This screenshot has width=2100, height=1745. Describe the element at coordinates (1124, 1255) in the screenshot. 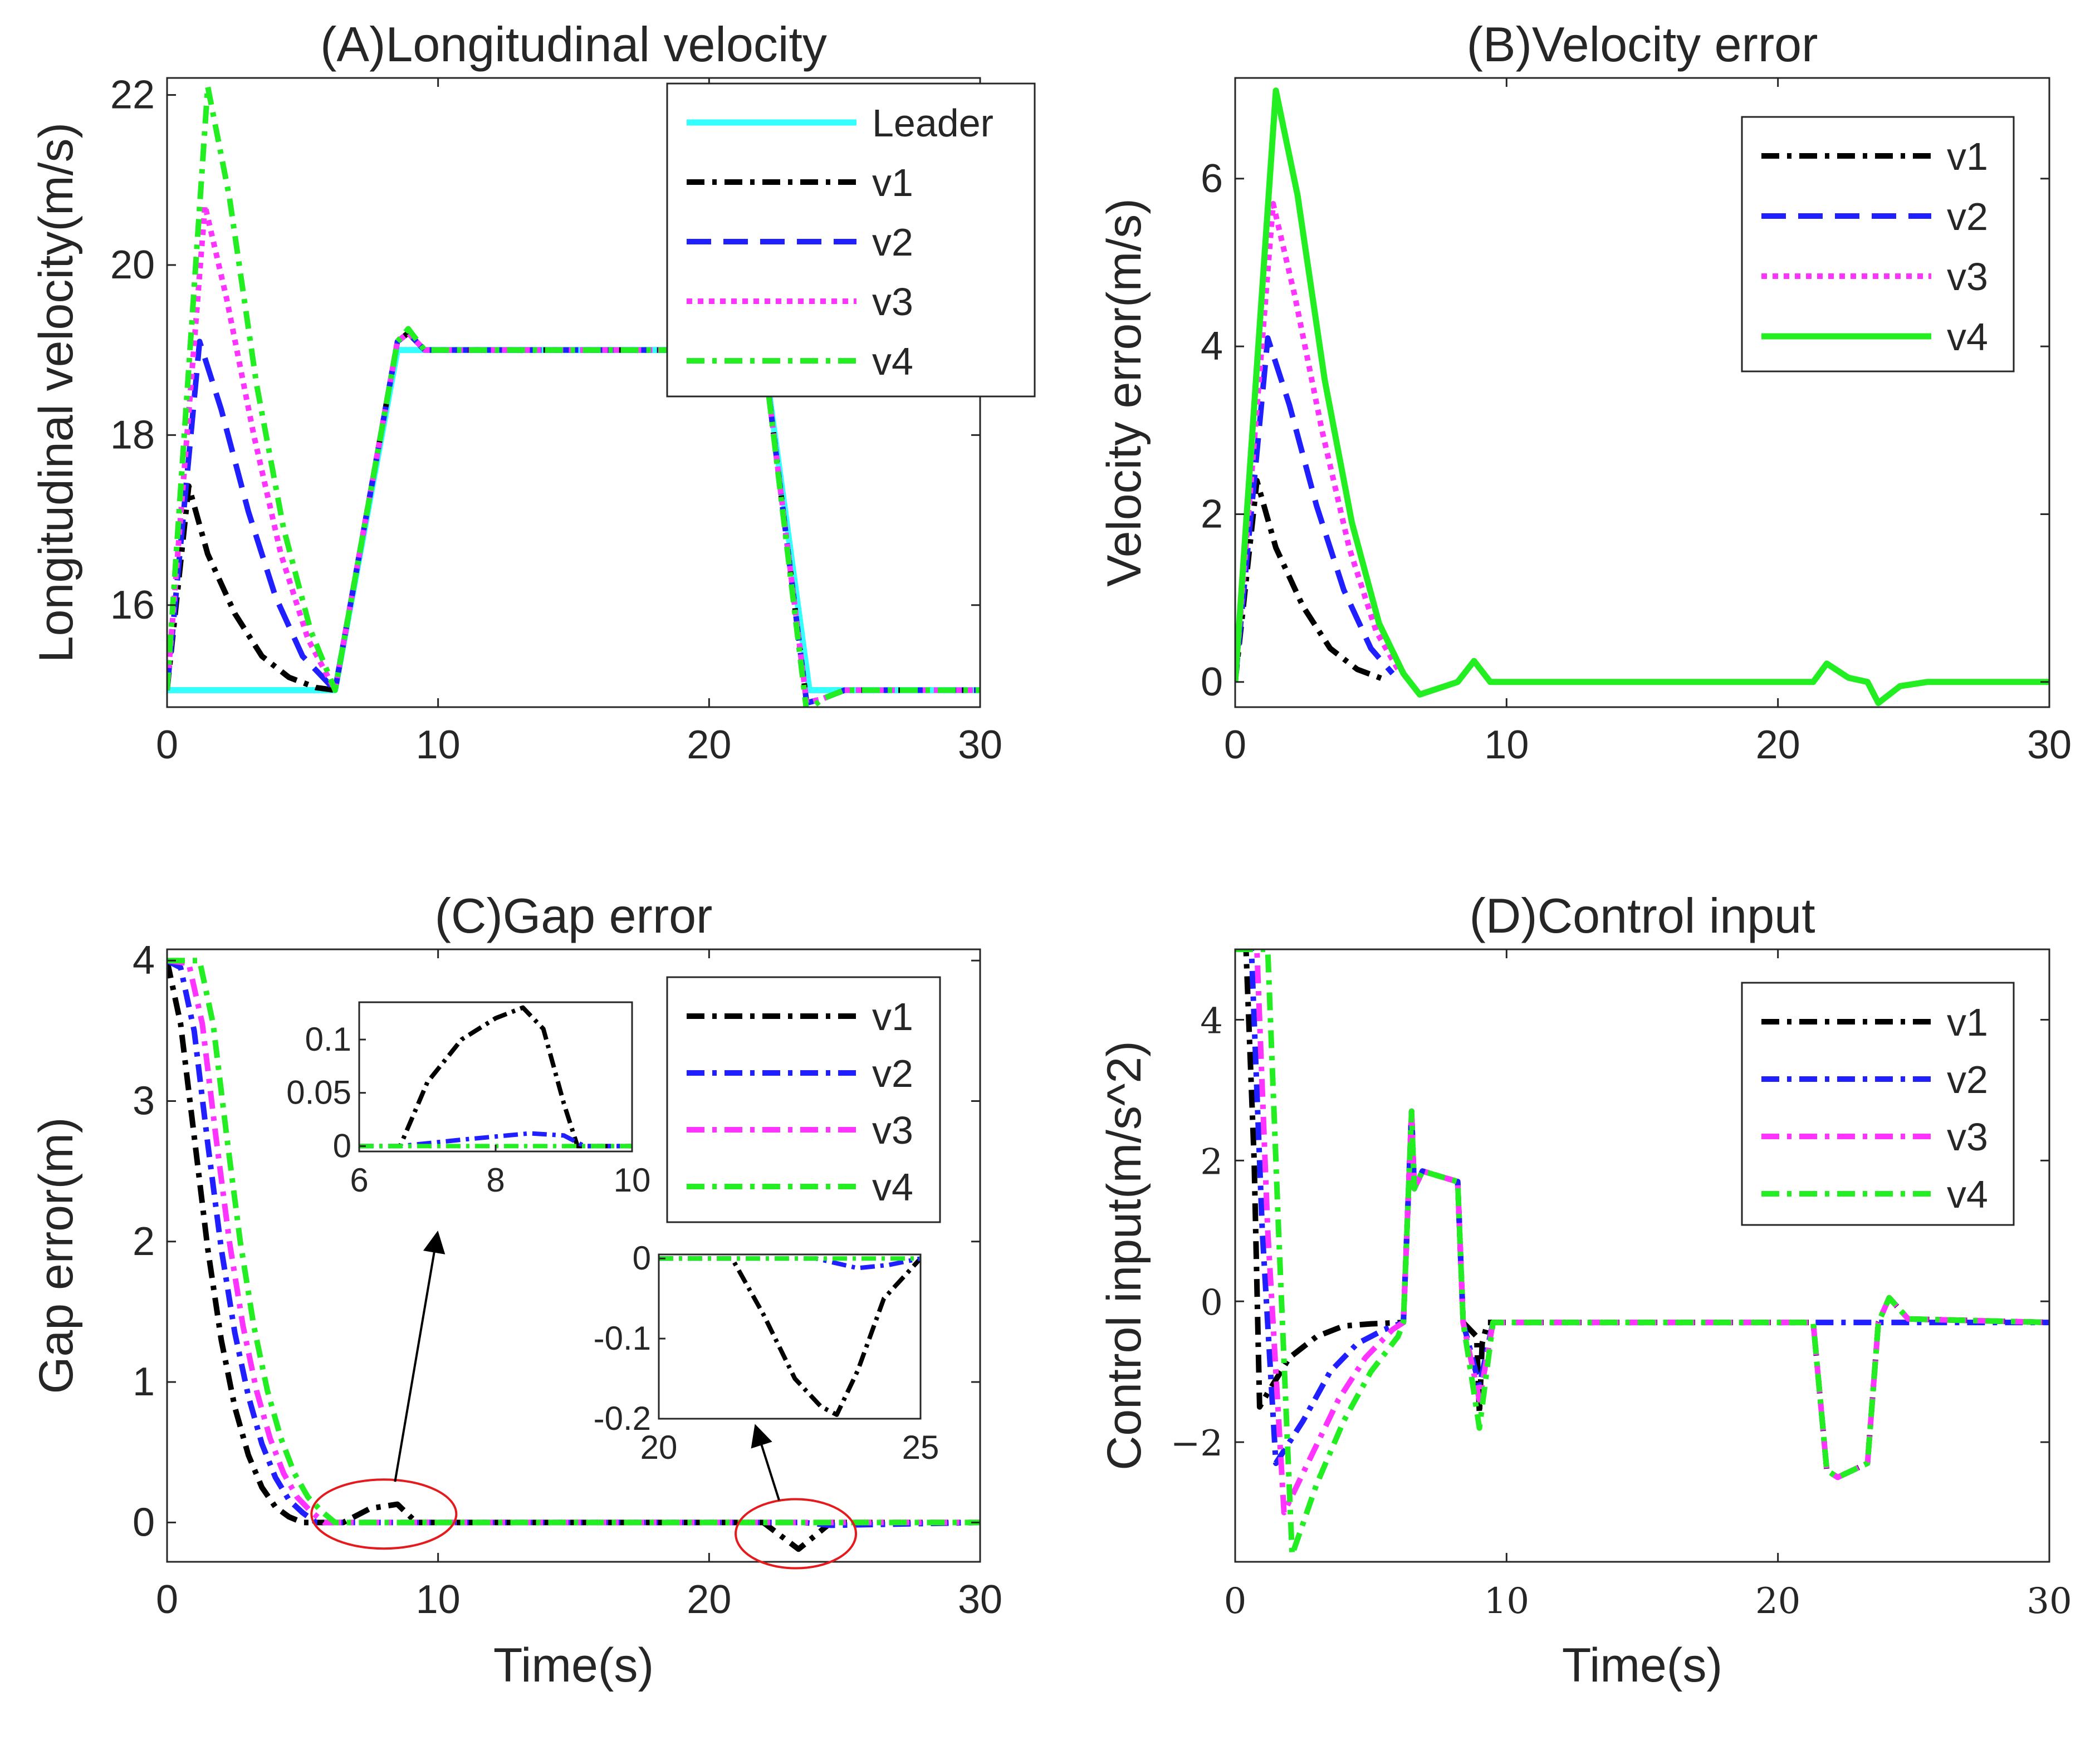

I see `y-axis-label-D: Control input(m/s^2)` at that location.